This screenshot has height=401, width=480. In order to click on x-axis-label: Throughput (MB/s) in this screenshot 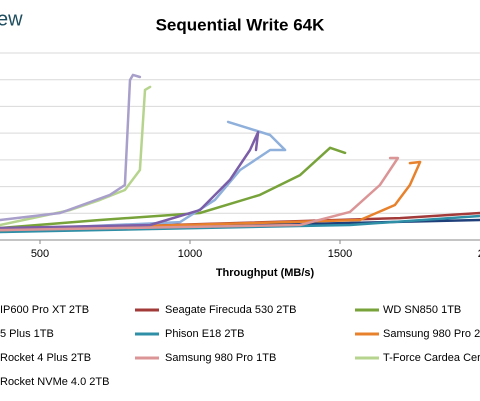, I will do `click(265, 273)`.